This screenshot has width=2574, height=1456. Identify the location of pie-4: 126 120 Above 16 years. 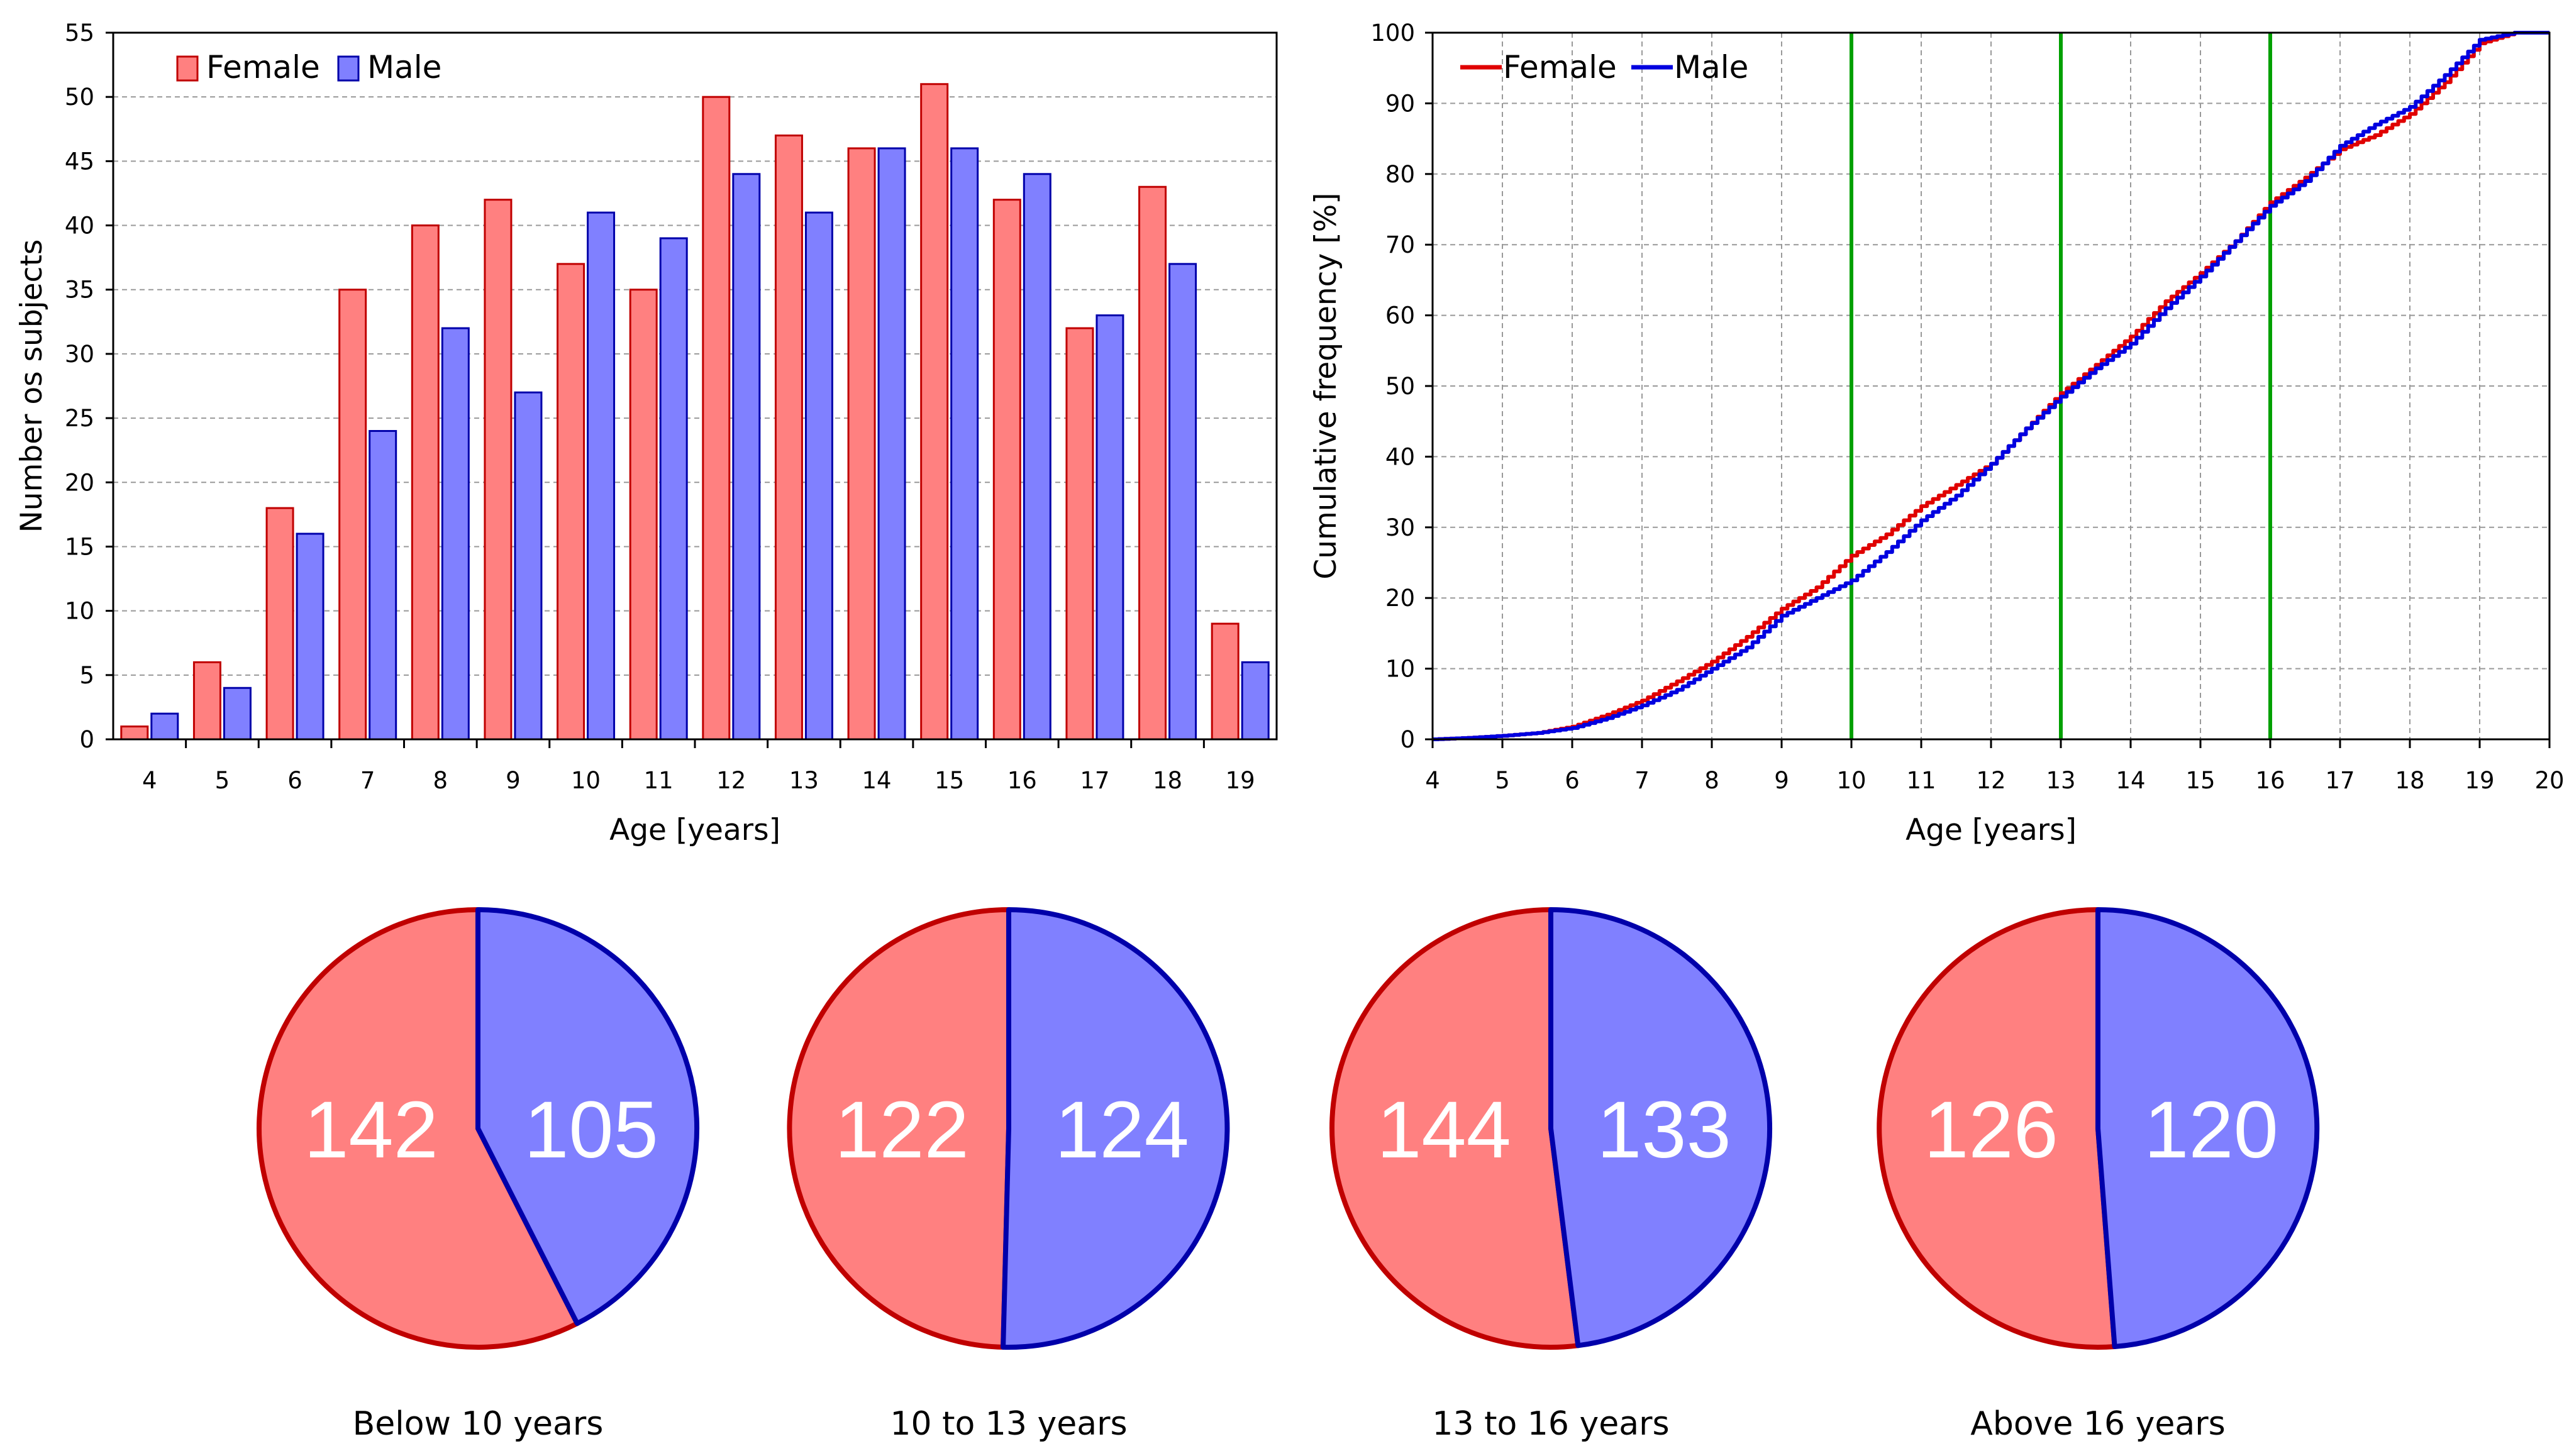
(2098, 1175).